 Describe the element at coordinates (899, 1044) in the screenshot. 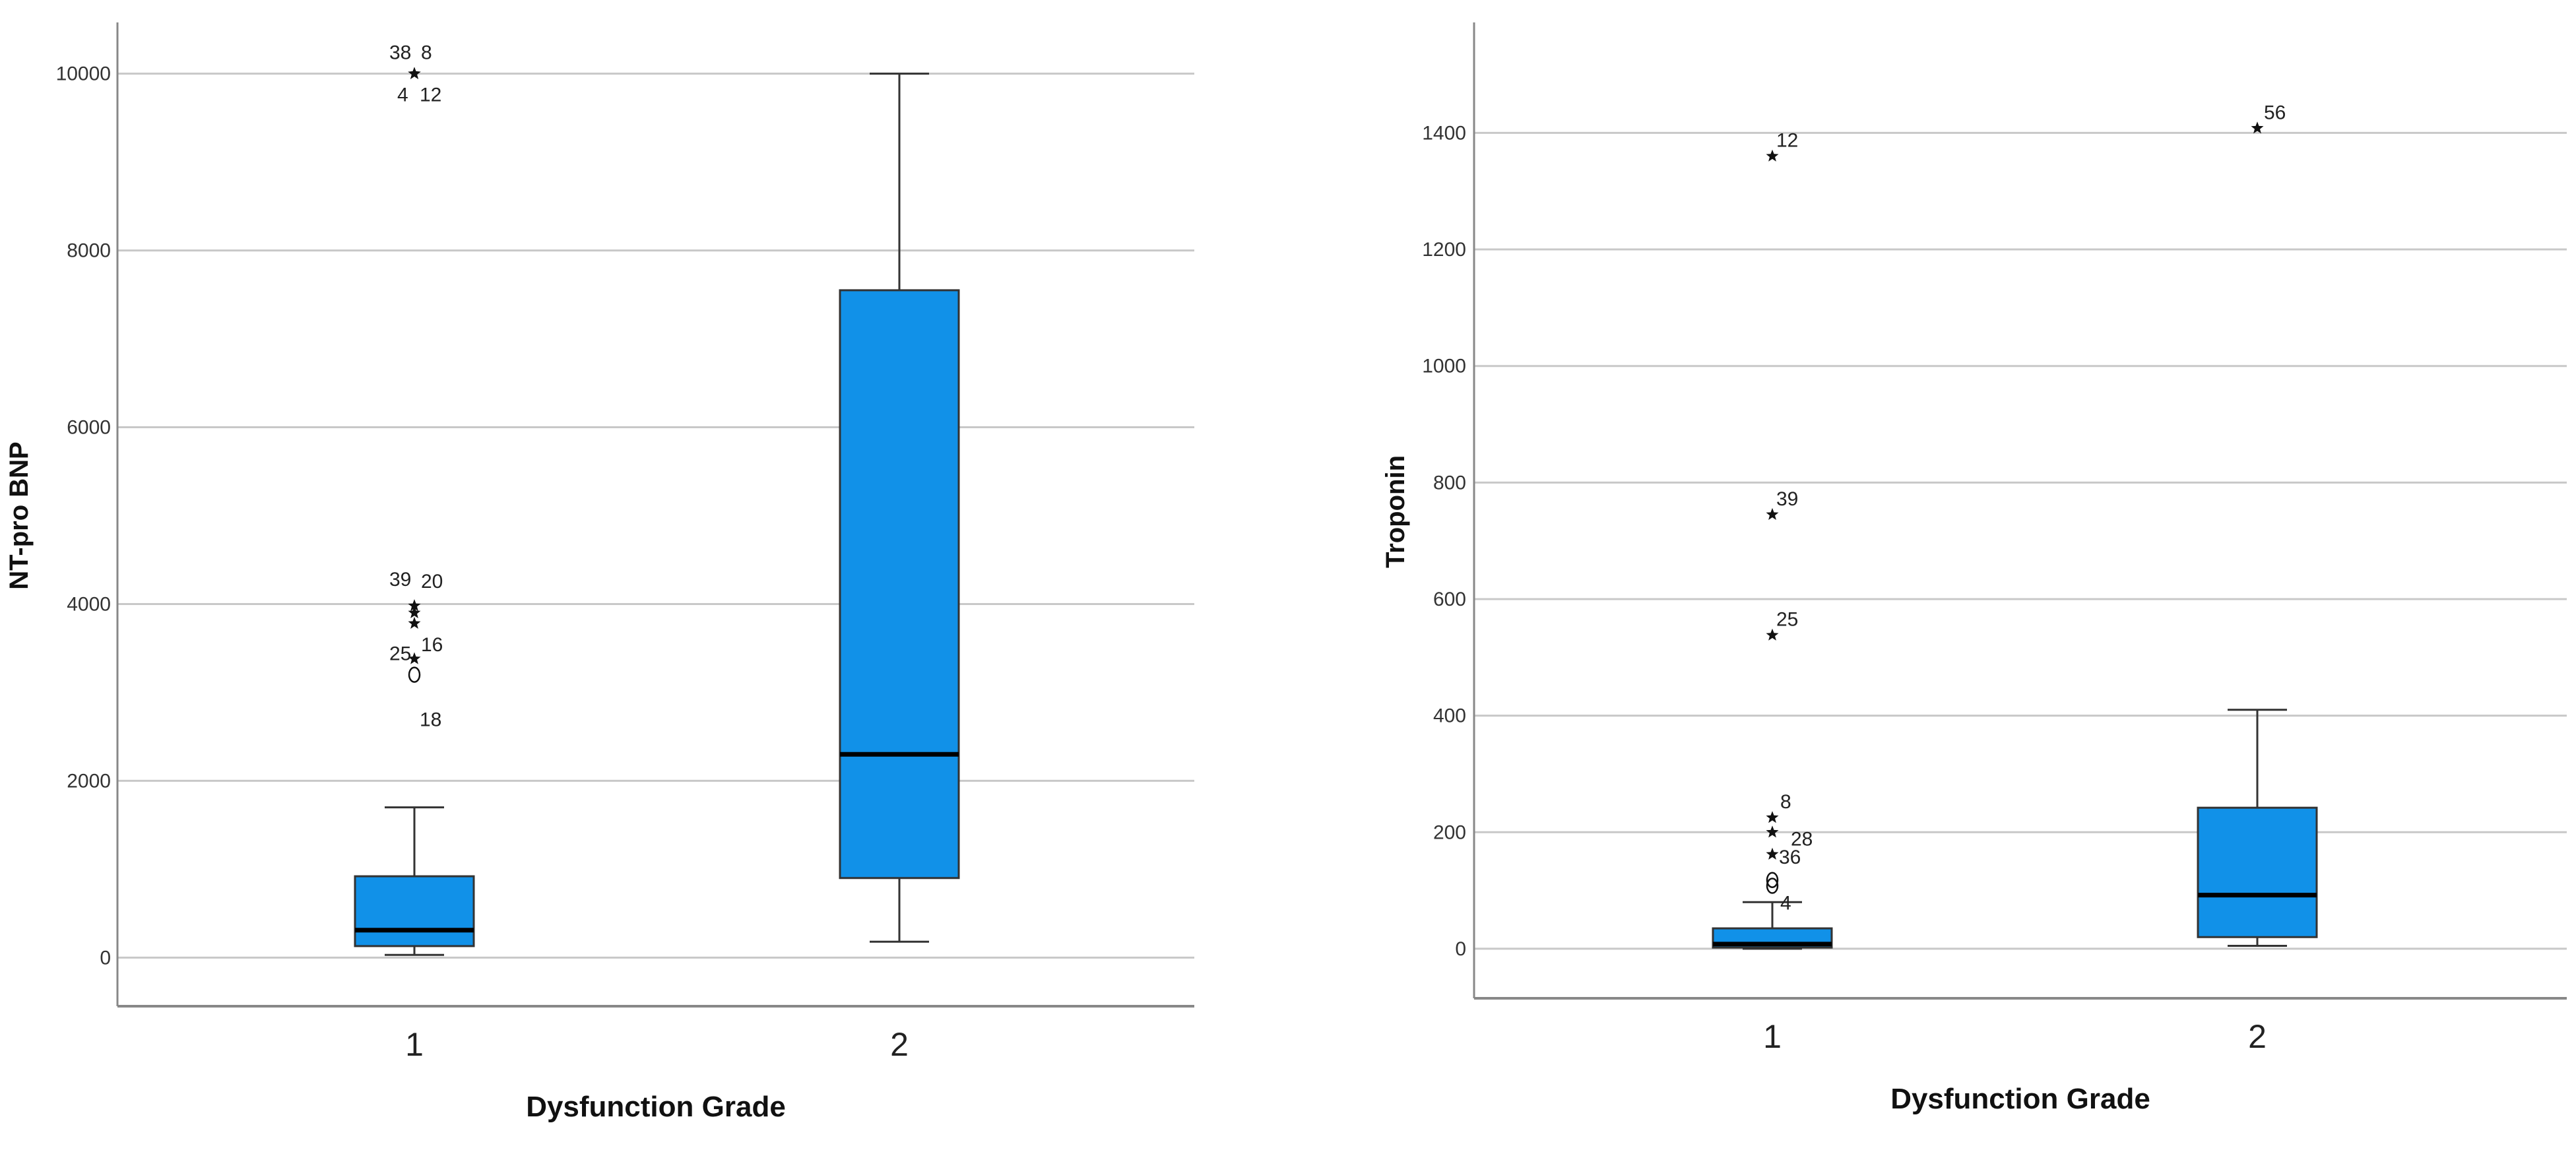

I see `panel1-x-category-label: 2` at that location.